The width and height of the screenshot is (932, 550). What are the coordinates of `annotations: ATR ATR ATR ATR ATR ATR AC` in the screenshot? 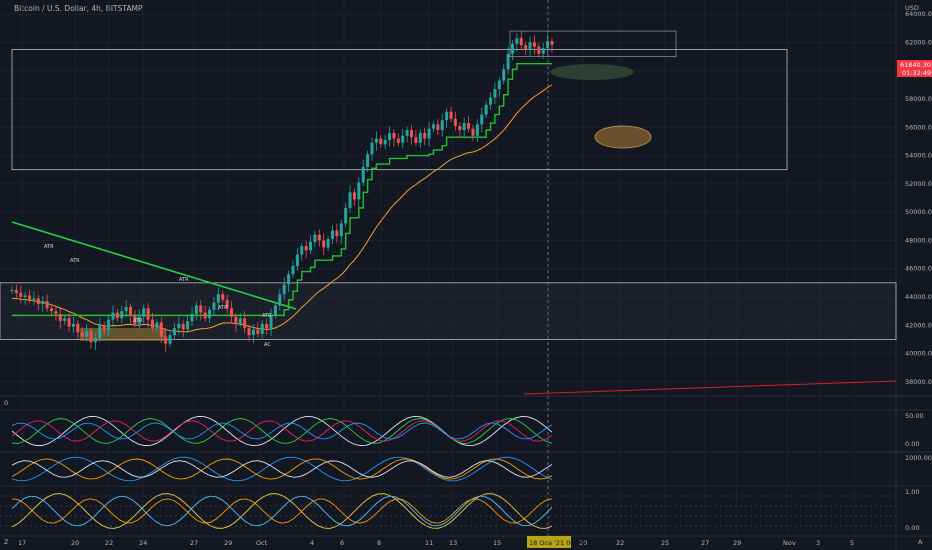 It's located at (158, 296).